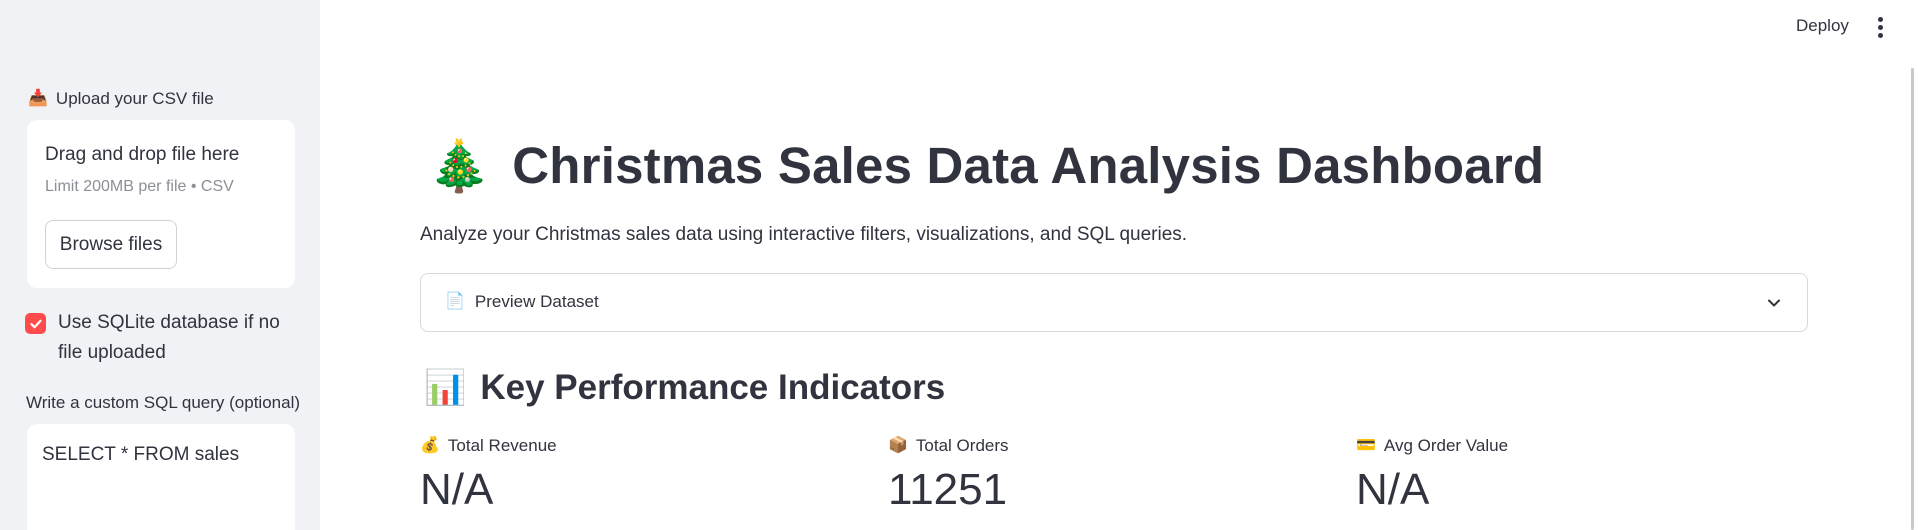 The width and height of the screenshot is (1918, 530). What do you see at coordinates (1556, 474) in the screenshot?
I see `metric-avg-order-value: 💳 Avg Order Value N/A` at bounding box center [1556, 474].